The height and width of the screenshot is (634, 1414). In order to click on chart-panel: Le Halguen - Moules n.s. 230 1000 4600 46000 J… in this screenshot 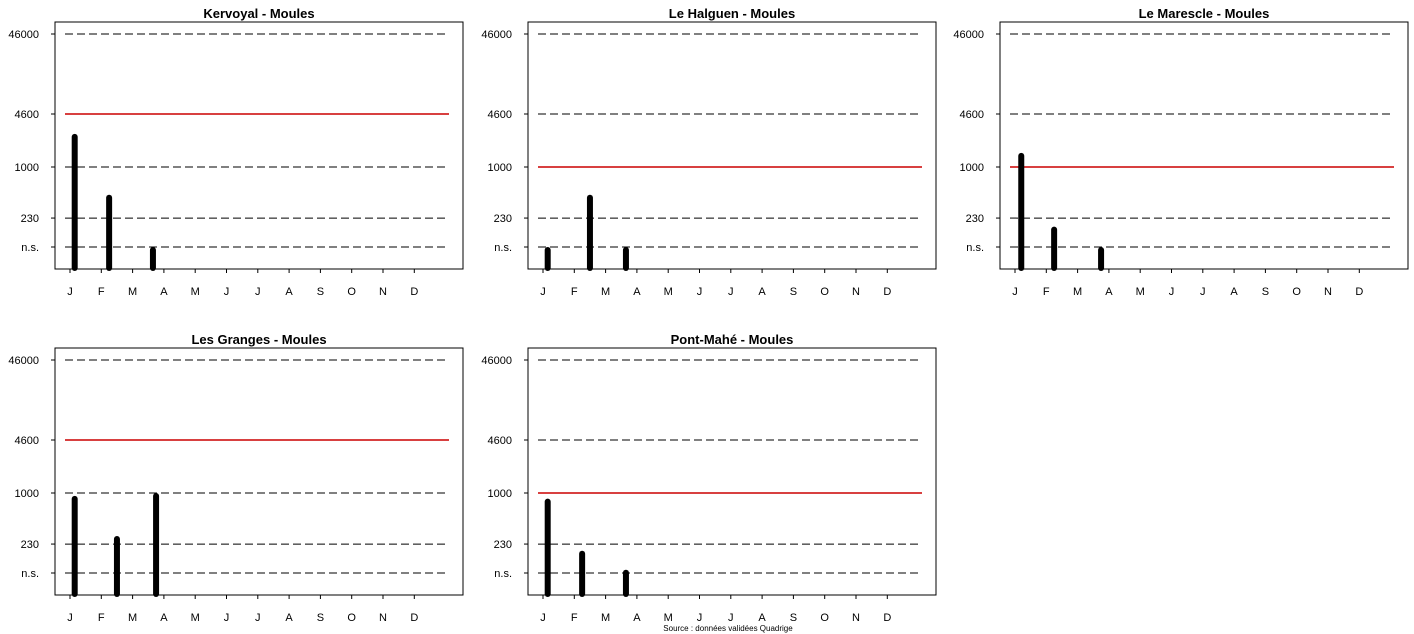, I will do `click(709, 152)`.